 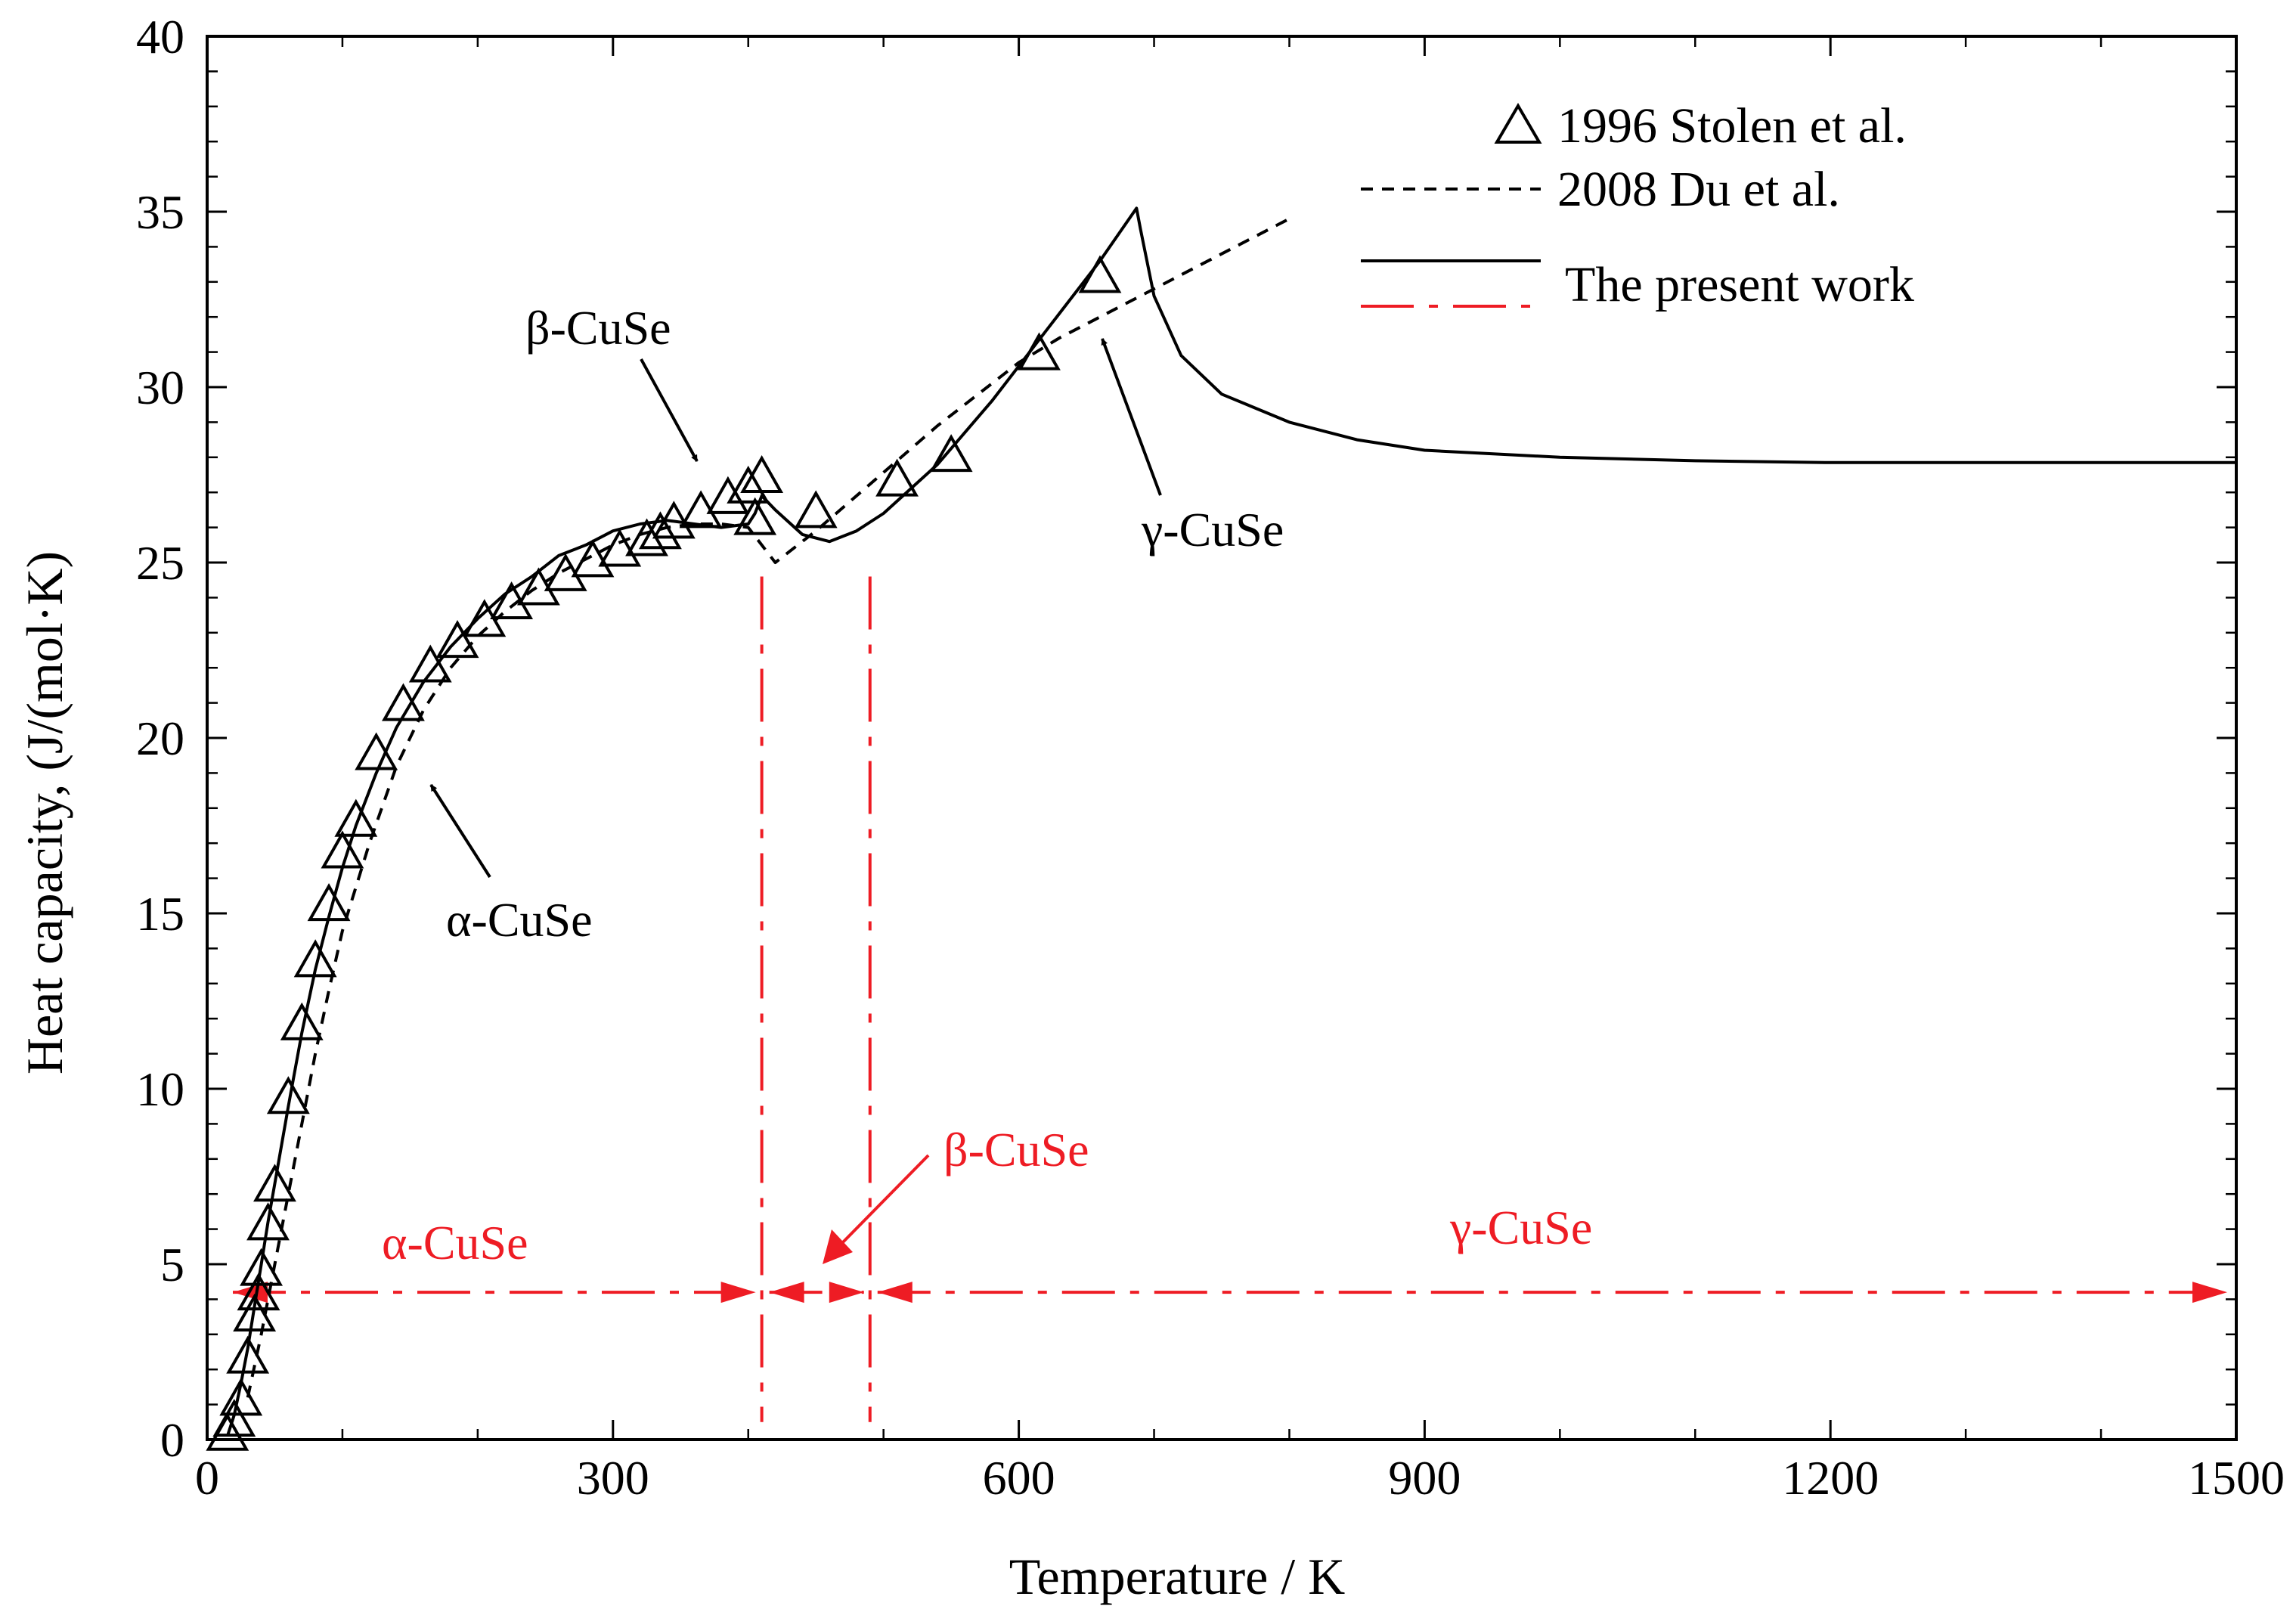 I want to click on y-tick-label: 35, so click(x=160, y=212).